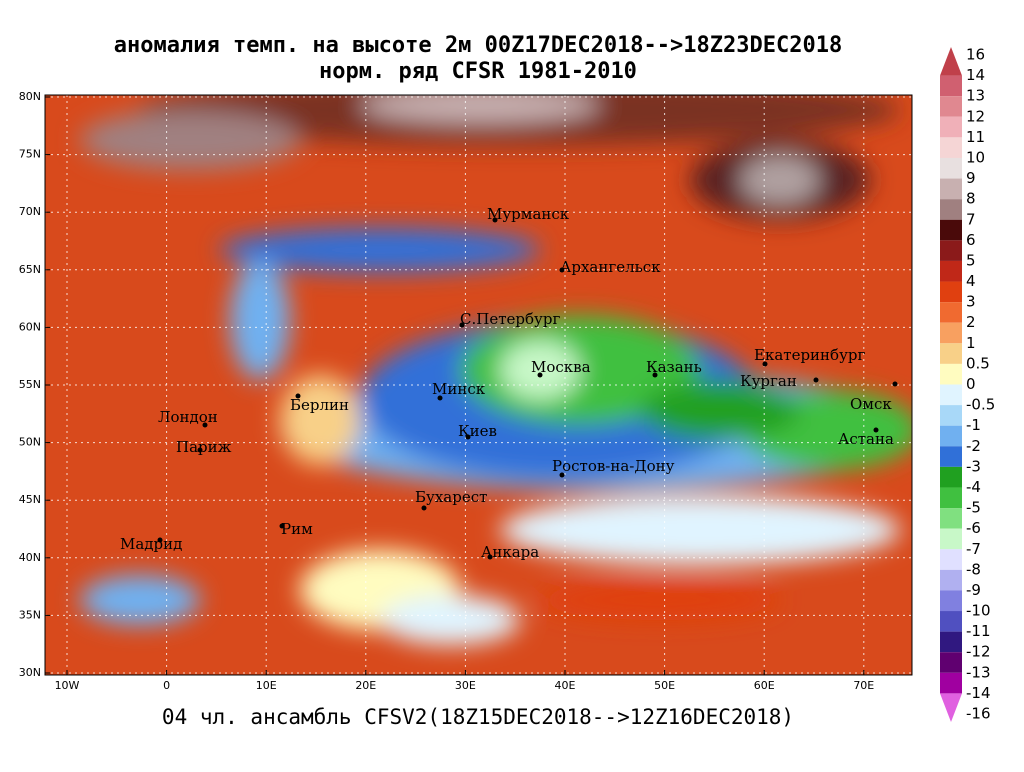 The height and width of the screenshot is (772, 1024). Describe the element at coordinates (477, 431) in the screenshot. I see `city-label: Киев` at that location.